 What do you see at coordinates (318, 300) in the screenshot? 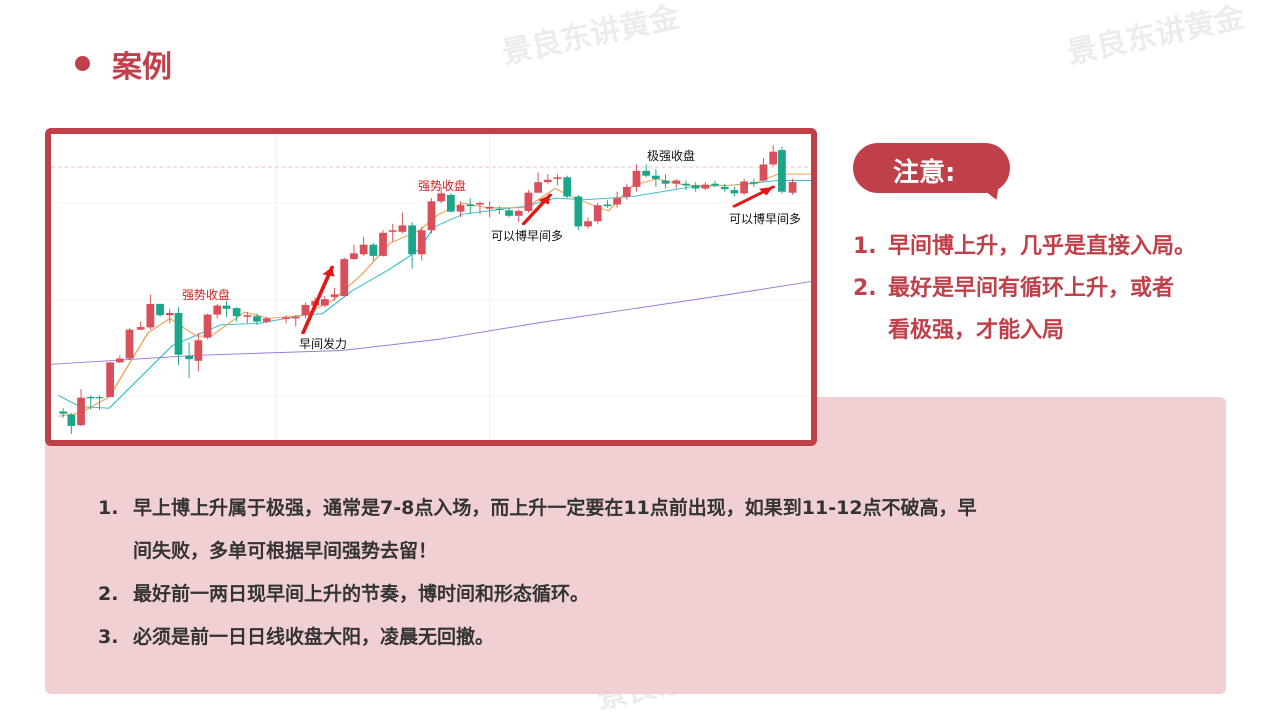
I see `arrow-icon` at bounding box center [318, 300].